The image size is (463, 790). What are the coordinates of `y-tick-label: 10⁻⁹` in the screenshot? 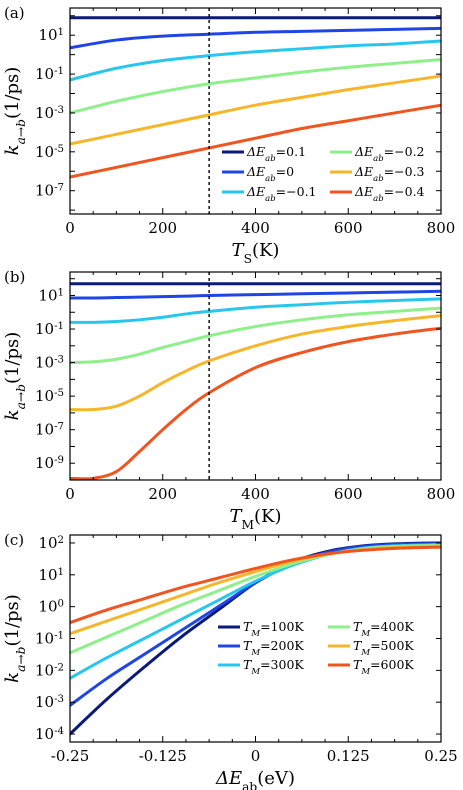 It's located at (49, 463).